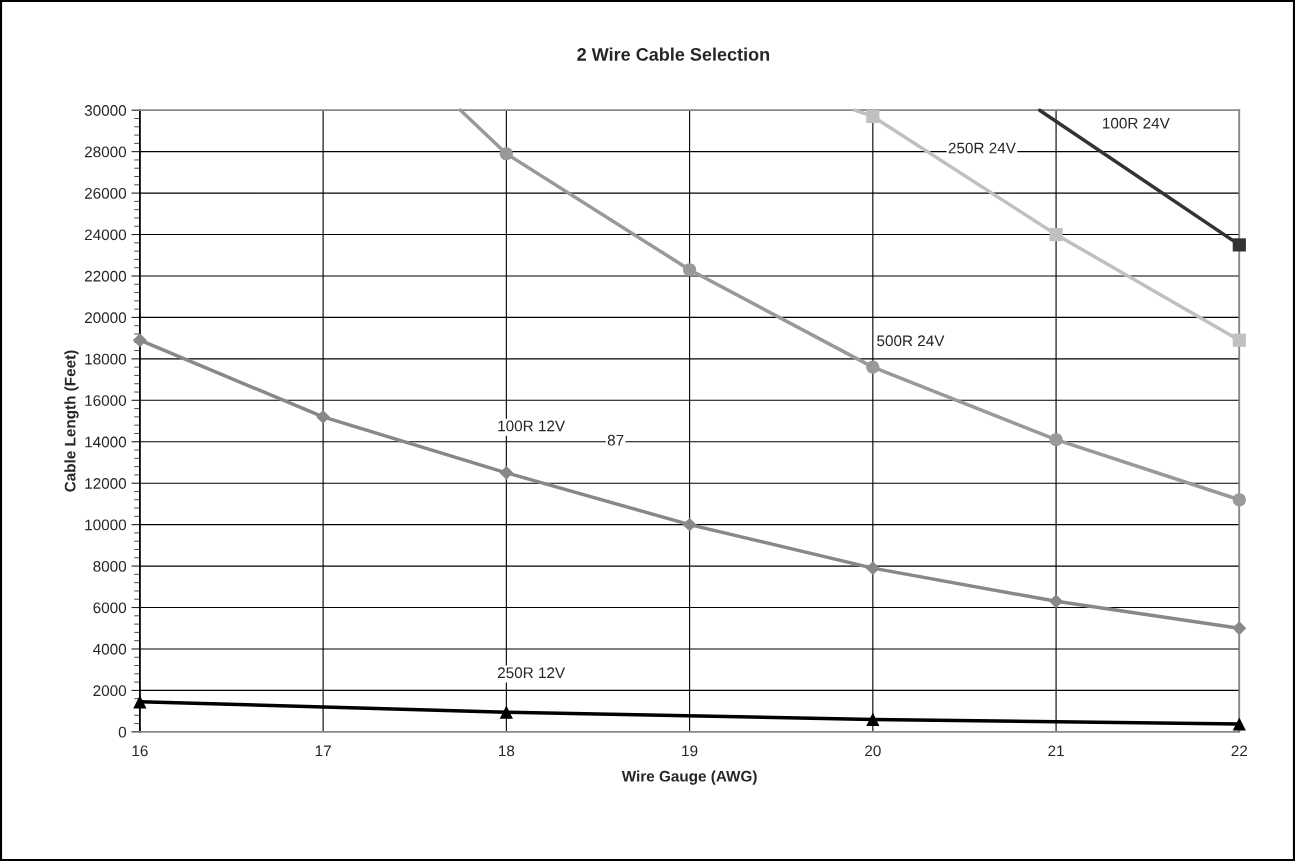 Image resolution: width=1295 pixels, height=861 pixels. Describe the element at coordinates (106, 483) in the screenshot. I see `y-tick-label: 12000` at that location.